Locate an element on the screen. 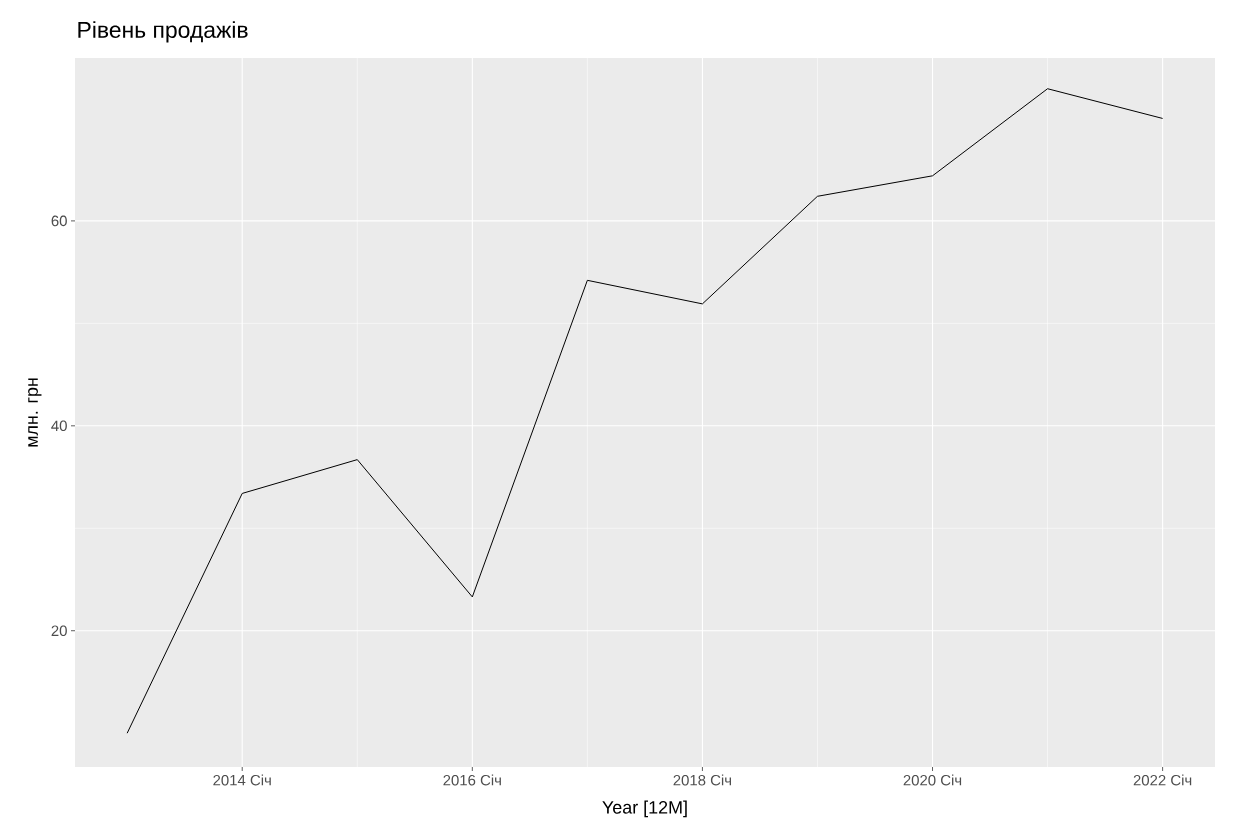 The image size is (1258, 834). y-tick-label: 60 is located at coordinates (59, 221).